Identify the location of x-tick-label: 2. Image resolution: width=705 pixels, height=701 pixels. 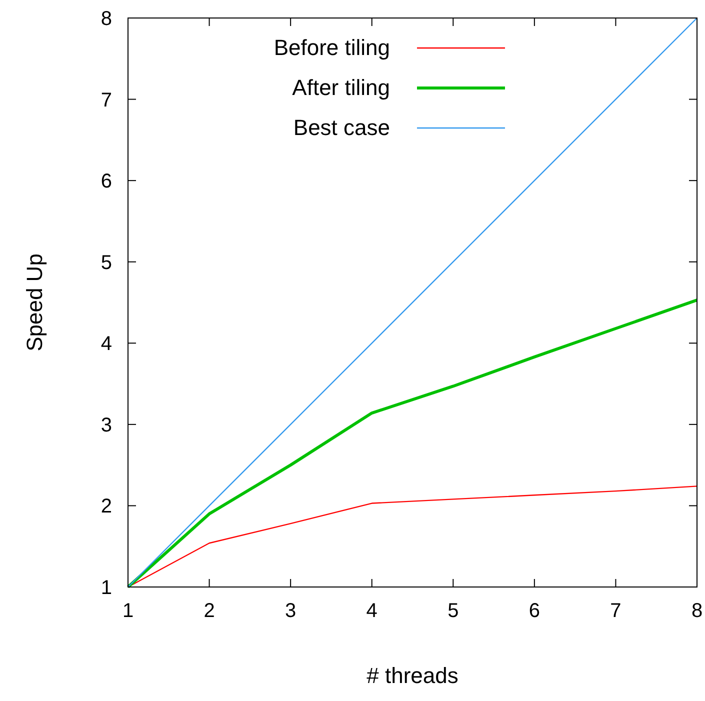
(209, 611).